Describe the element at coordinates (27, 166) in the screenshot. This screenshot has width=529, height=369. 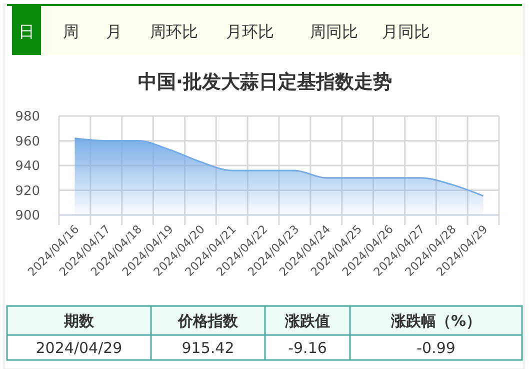
I see `y-tick-label: 940` at that location.